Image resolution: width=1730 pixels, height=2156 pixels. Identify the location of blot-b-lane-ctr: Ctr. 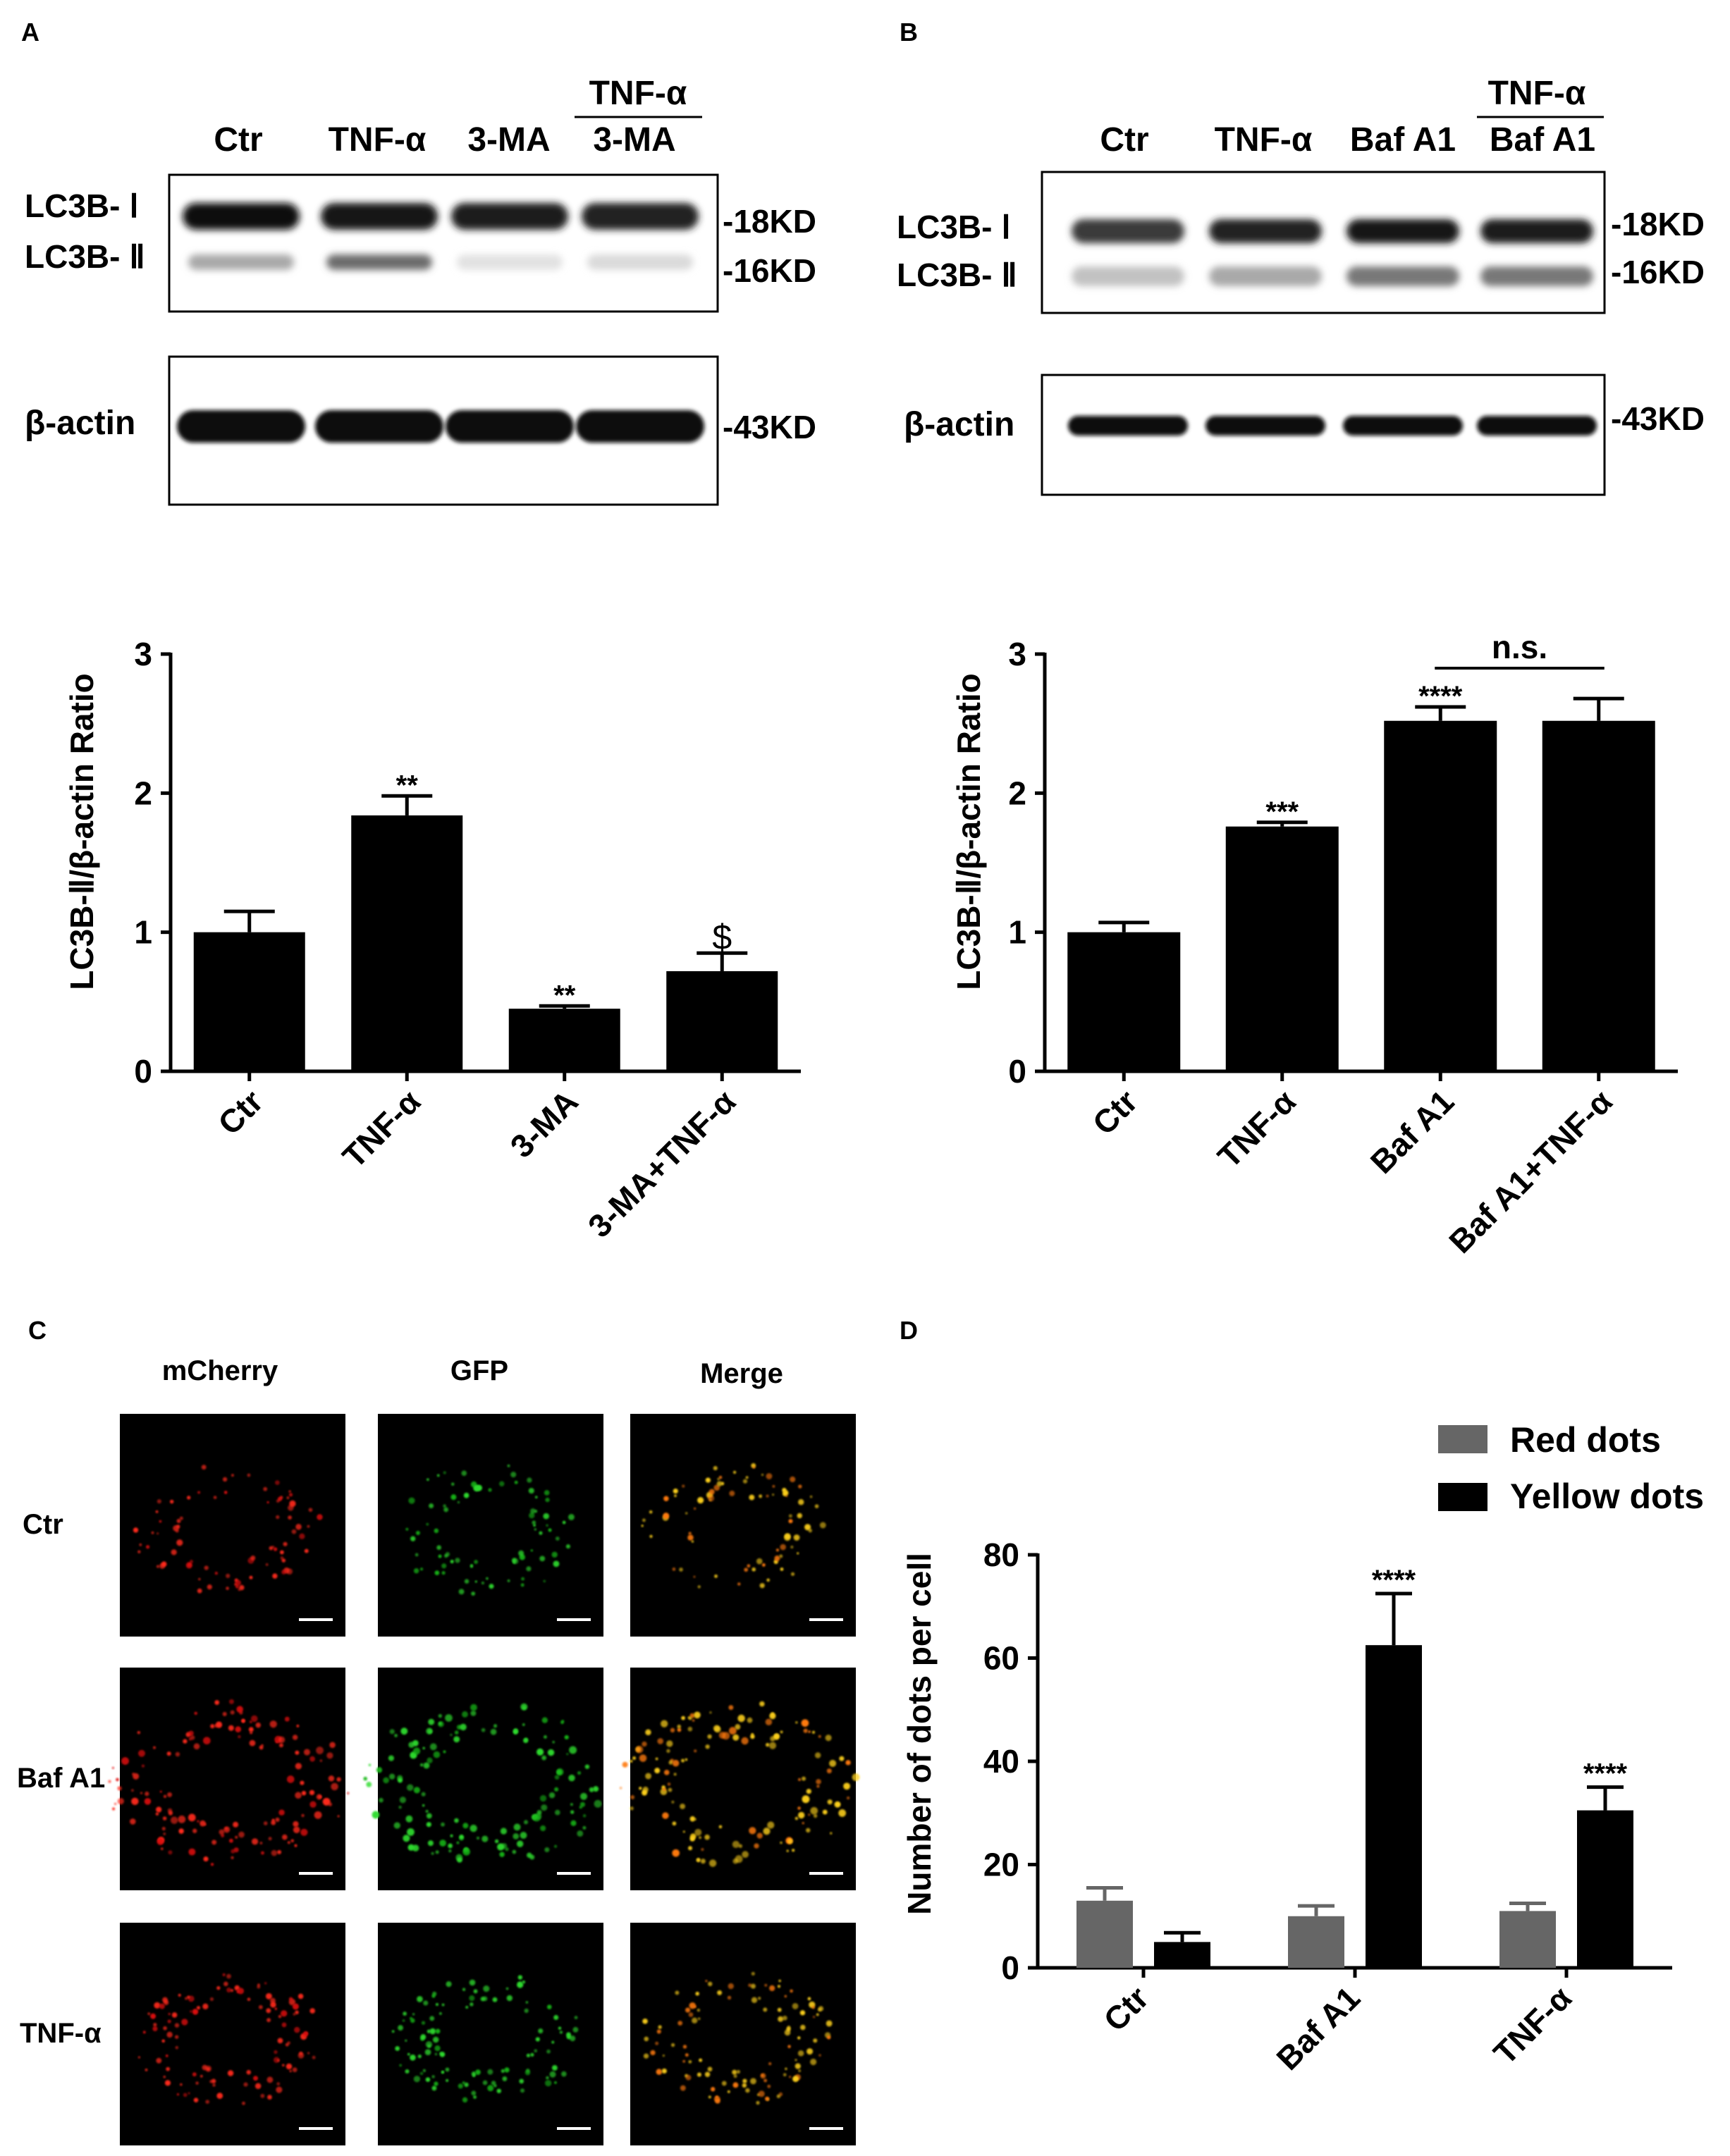
(1124, 140).